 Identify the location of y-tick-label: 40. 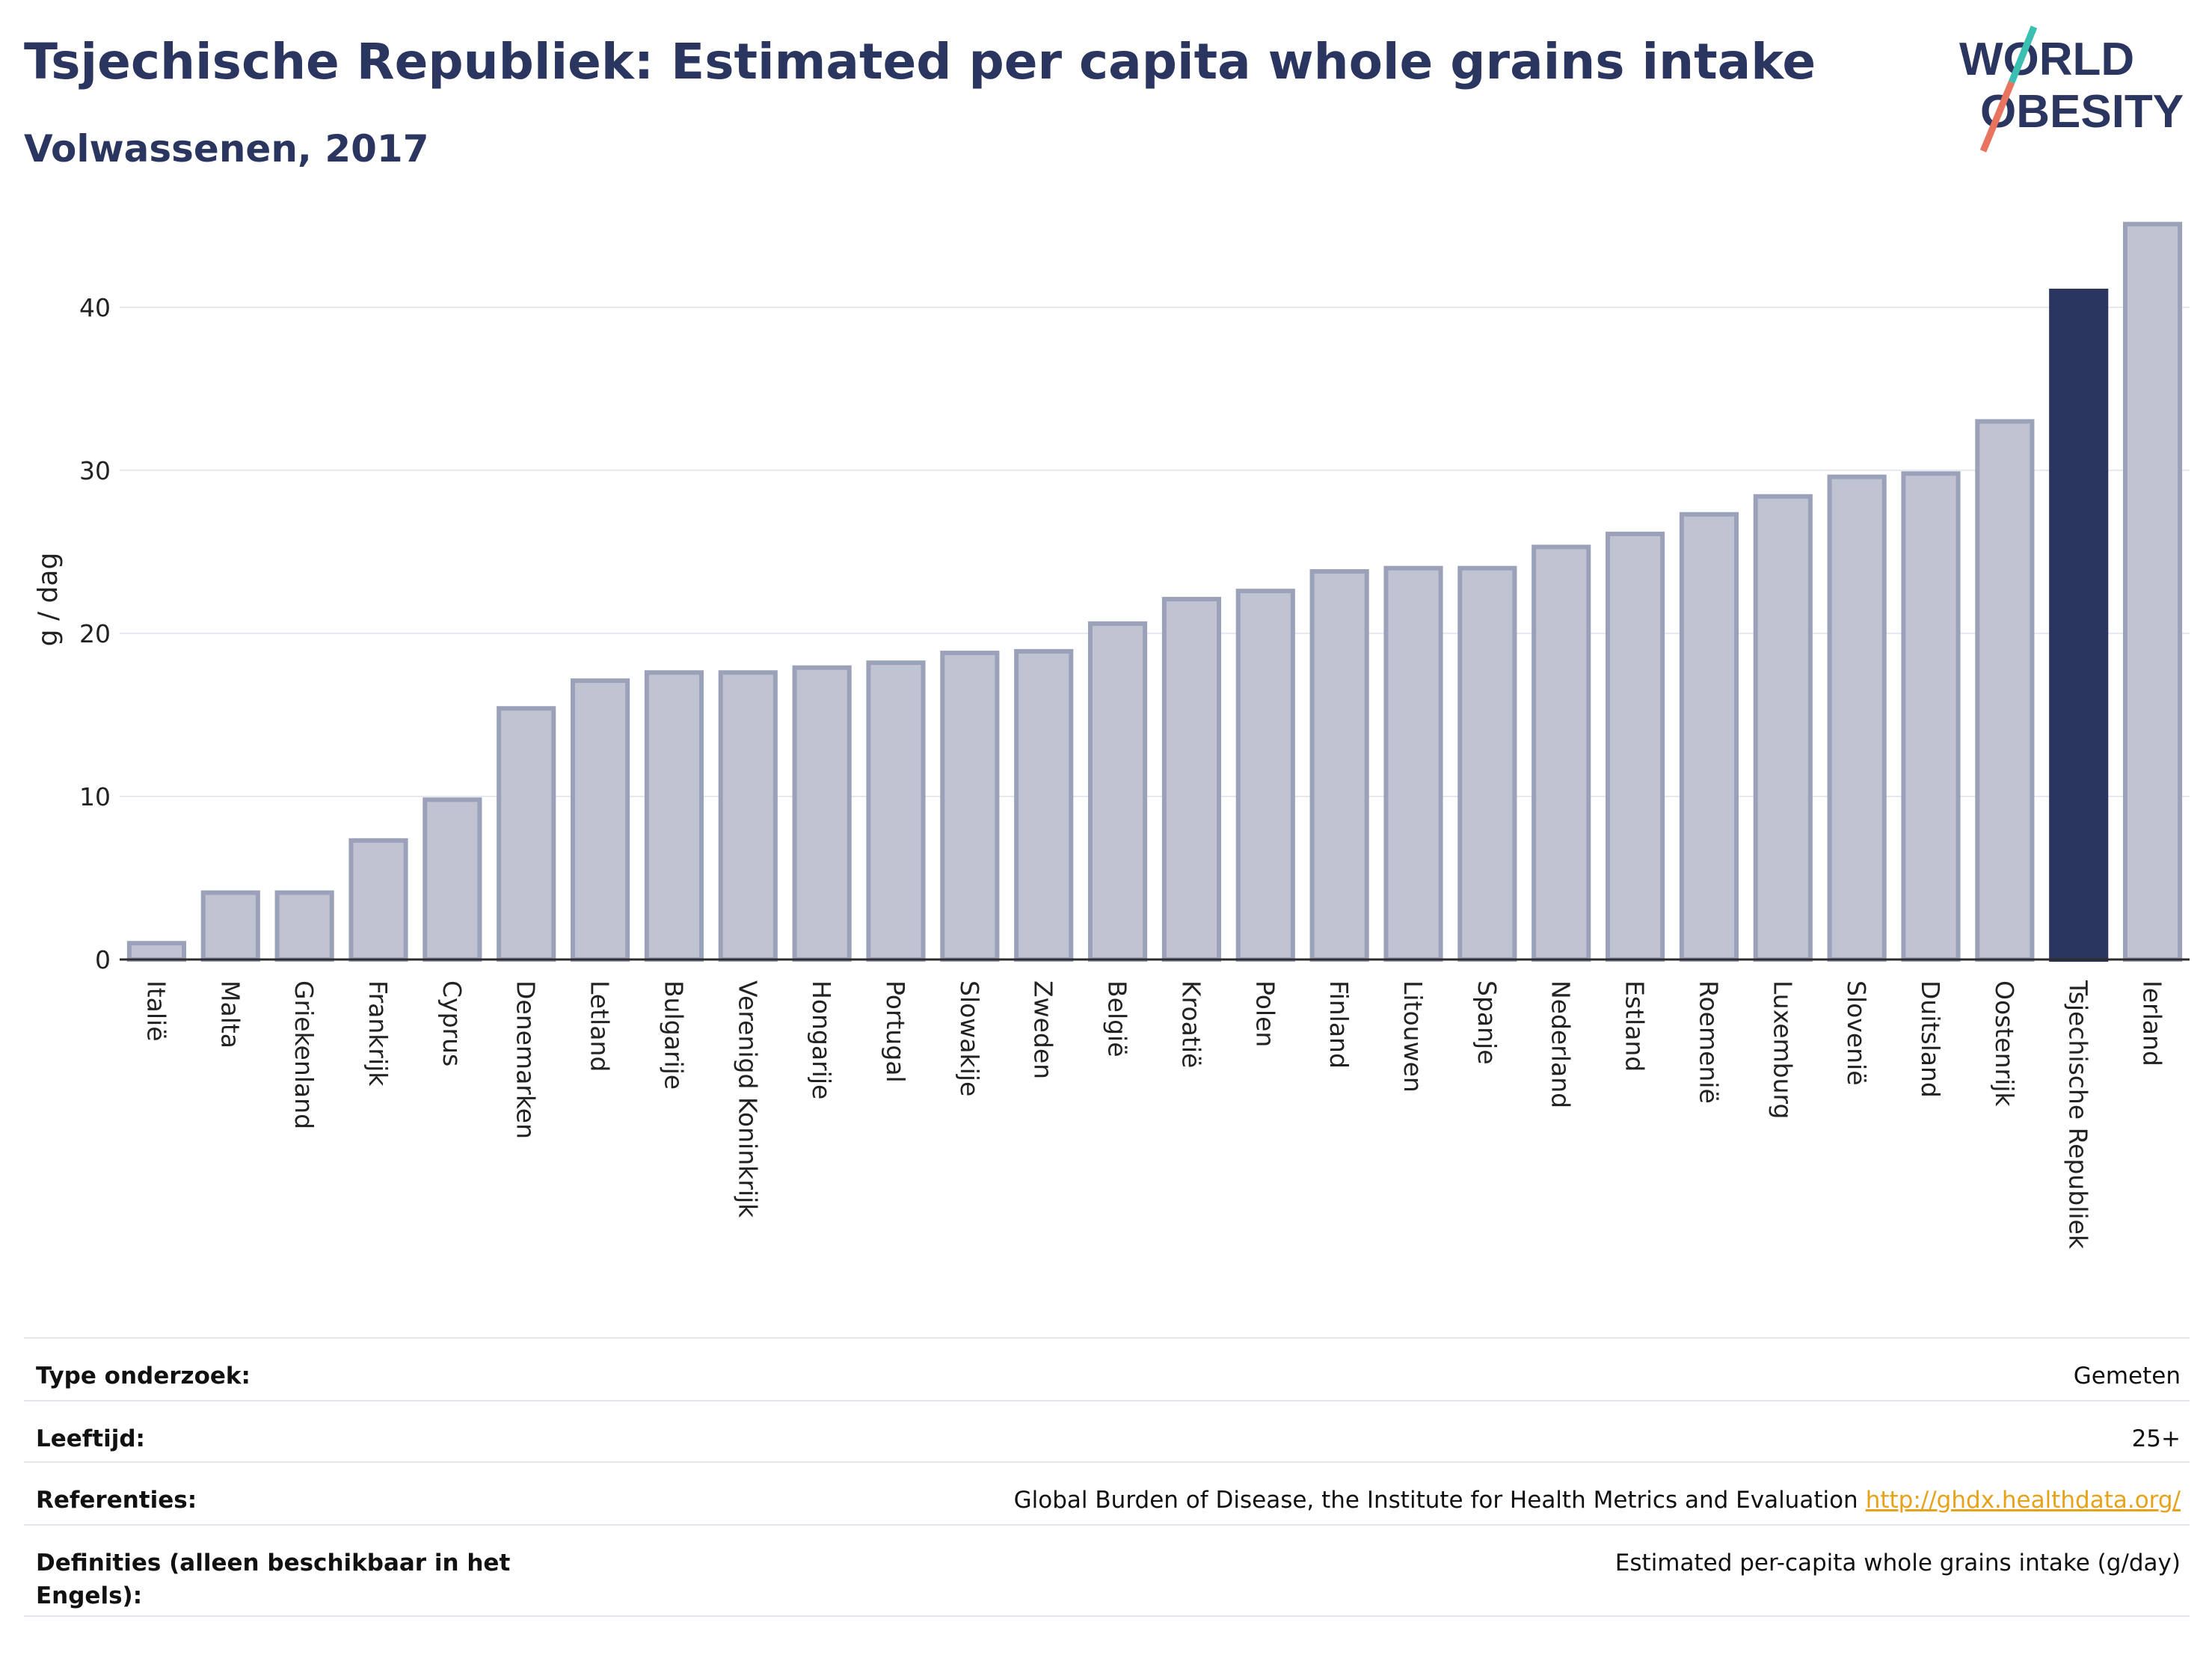
(95, 307).